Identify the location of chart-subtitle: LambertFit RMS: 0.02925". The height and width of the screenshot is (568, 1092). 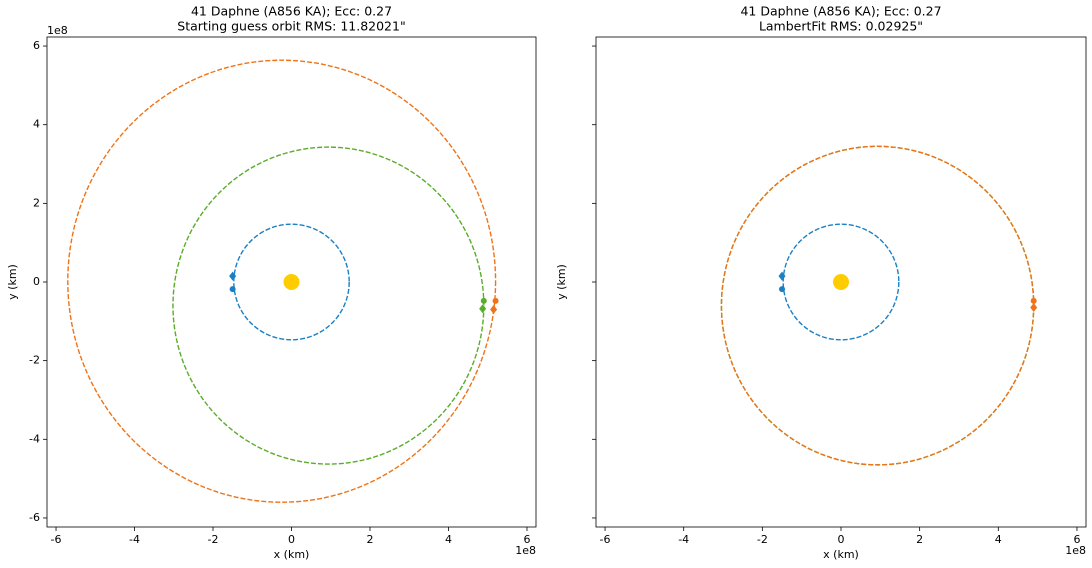
(841, 26).